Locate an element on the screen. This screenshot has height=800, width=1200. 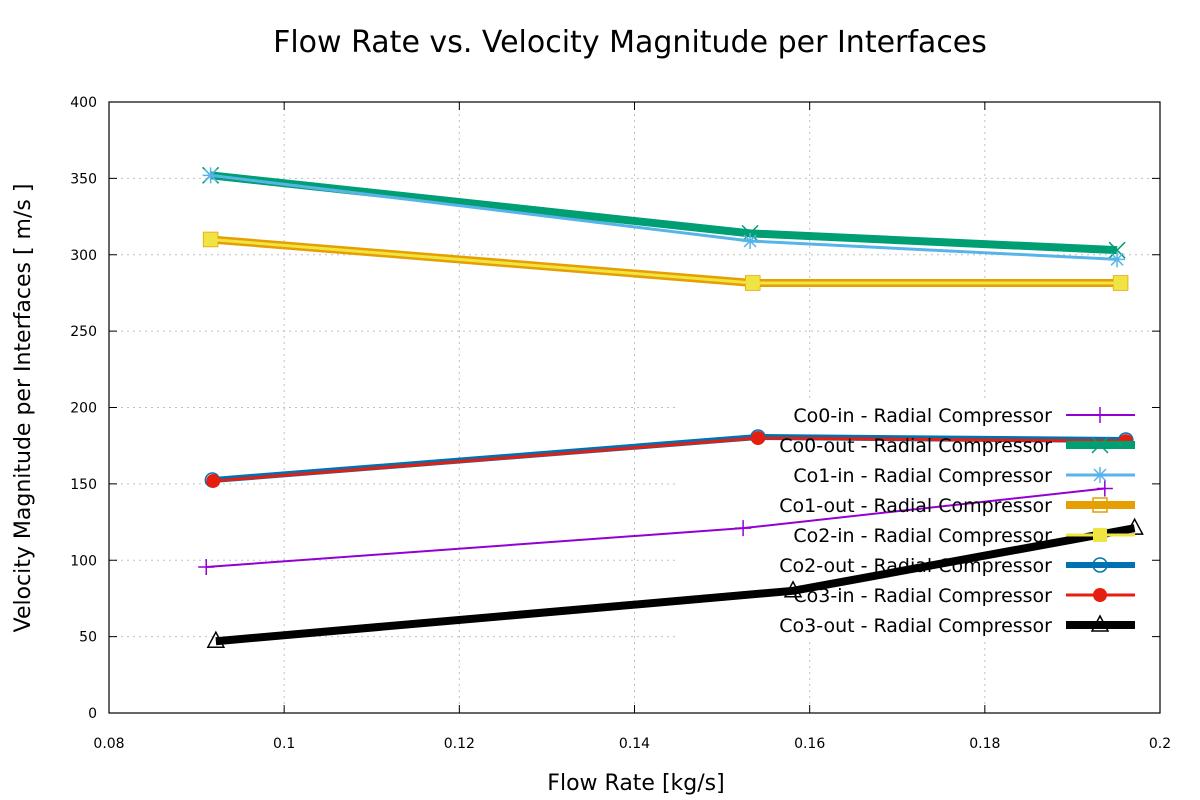
x-tick-label: 0.12 is located at coordinates (459, 744).